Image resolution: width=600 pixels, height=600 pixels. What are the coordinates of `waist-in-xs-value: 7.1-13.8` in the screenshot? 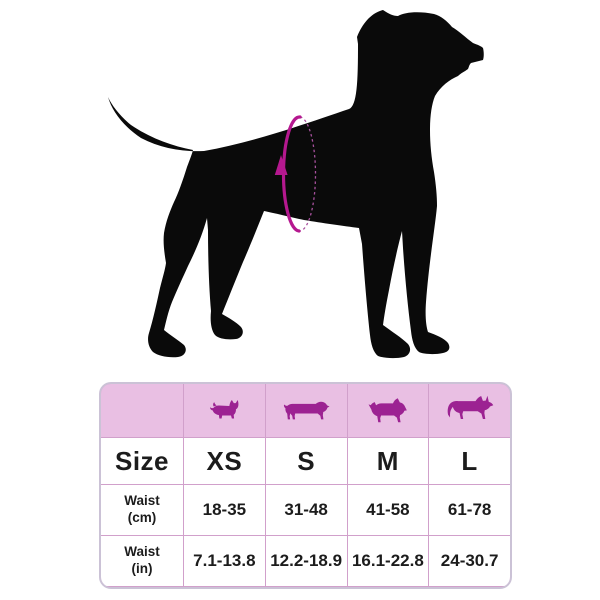 It's located at (224, 561).